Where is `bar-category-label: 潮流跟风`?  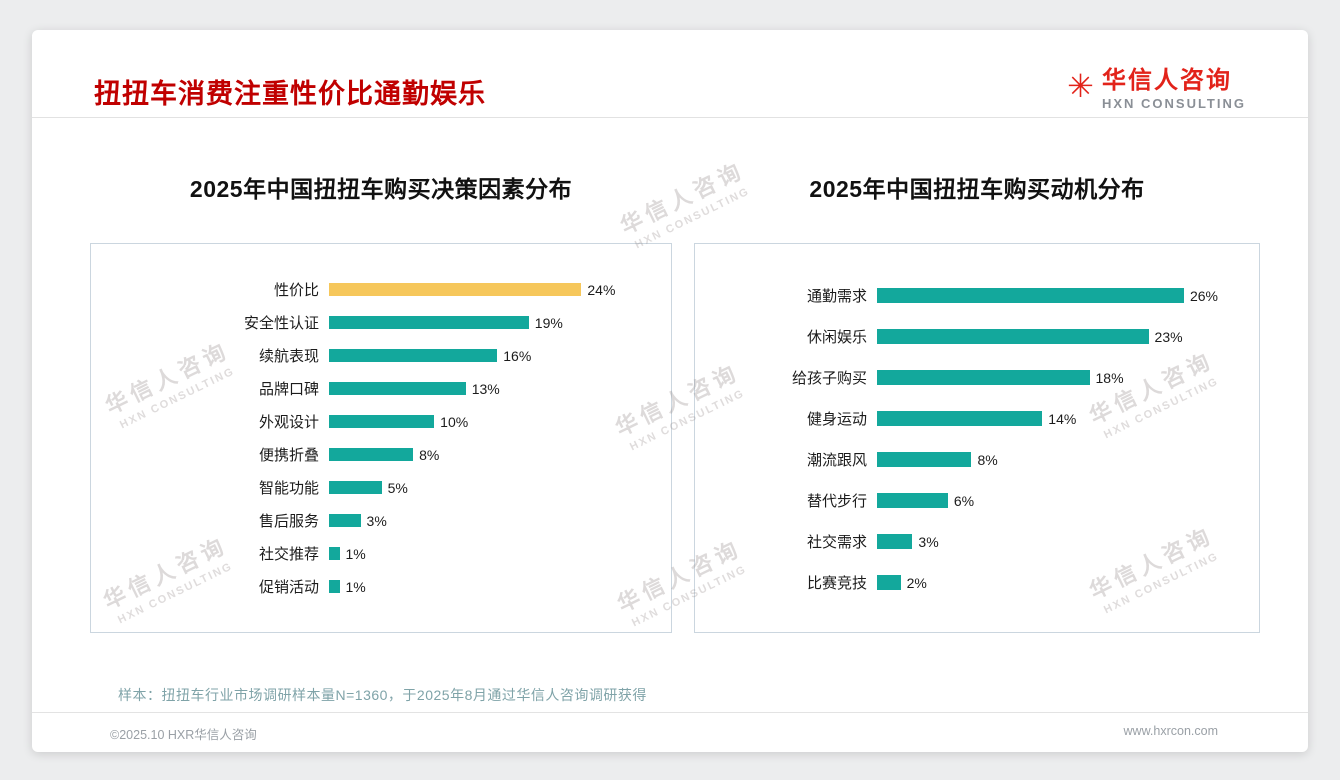
bar-category-label: 潮流跟风 is located at coordinates (836, 460).